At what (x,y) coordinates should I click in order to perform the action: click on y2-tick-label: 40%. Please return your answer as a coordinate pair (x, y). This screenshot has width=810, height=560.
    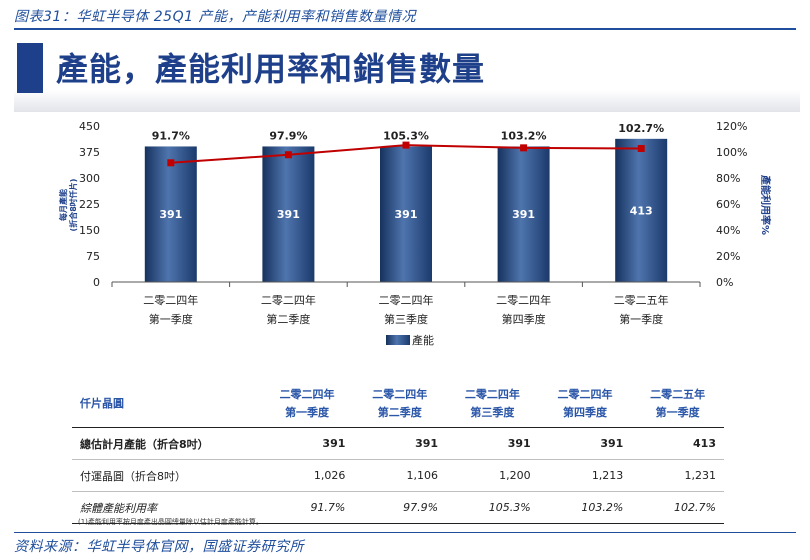
    Looking at the image, I should click on (728, 230).